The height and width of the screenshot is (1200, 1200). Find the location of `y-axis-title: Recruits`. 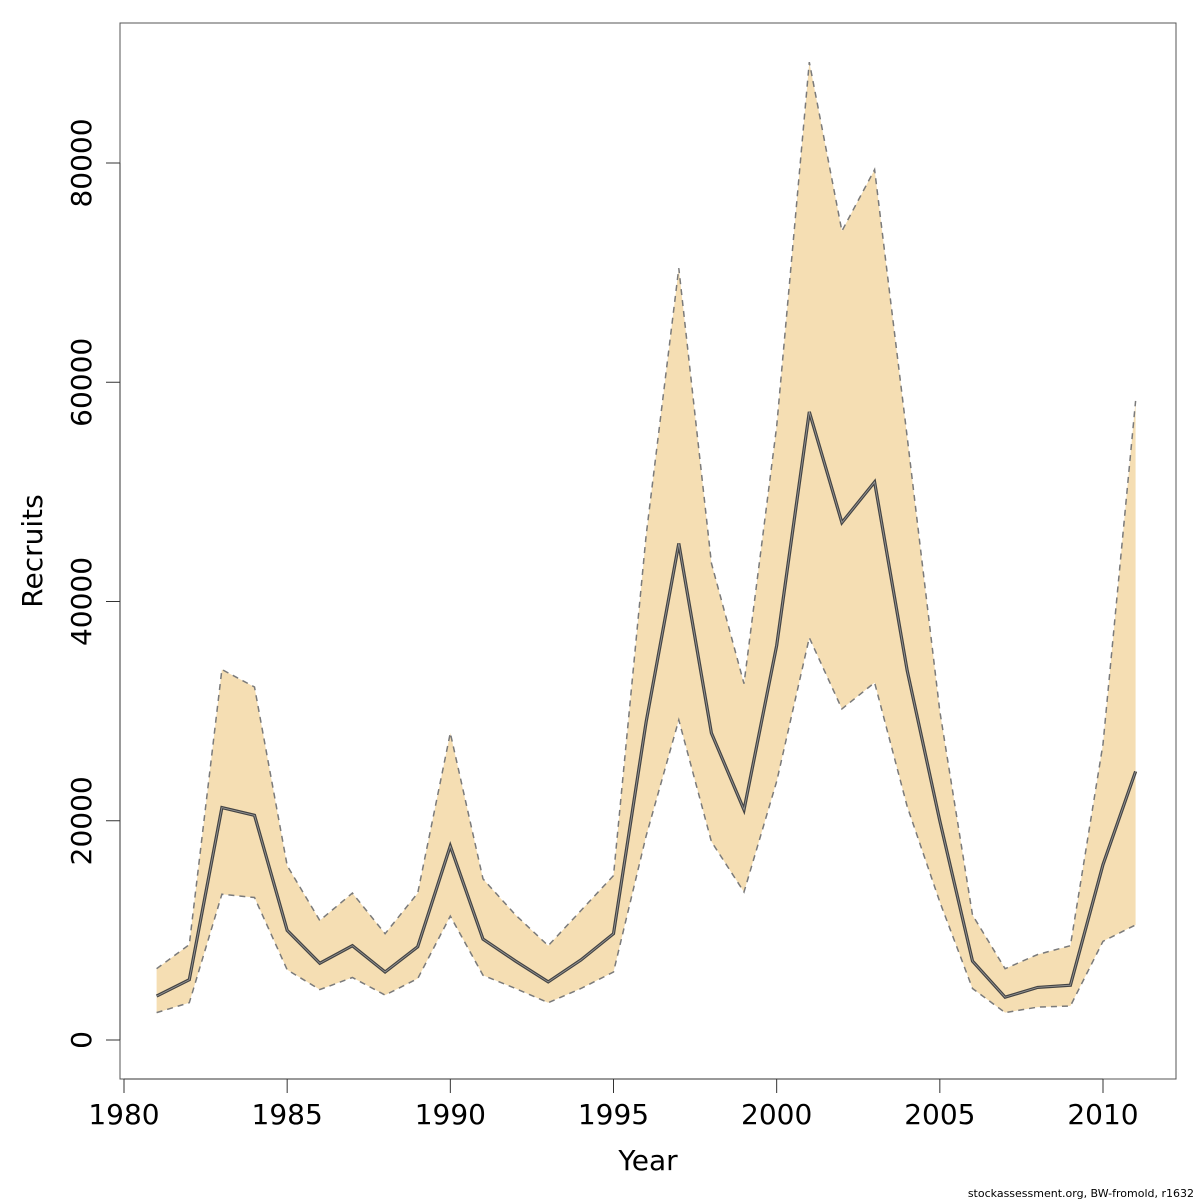

y-axis-title: Recruits is located at coordinates (32, 550).